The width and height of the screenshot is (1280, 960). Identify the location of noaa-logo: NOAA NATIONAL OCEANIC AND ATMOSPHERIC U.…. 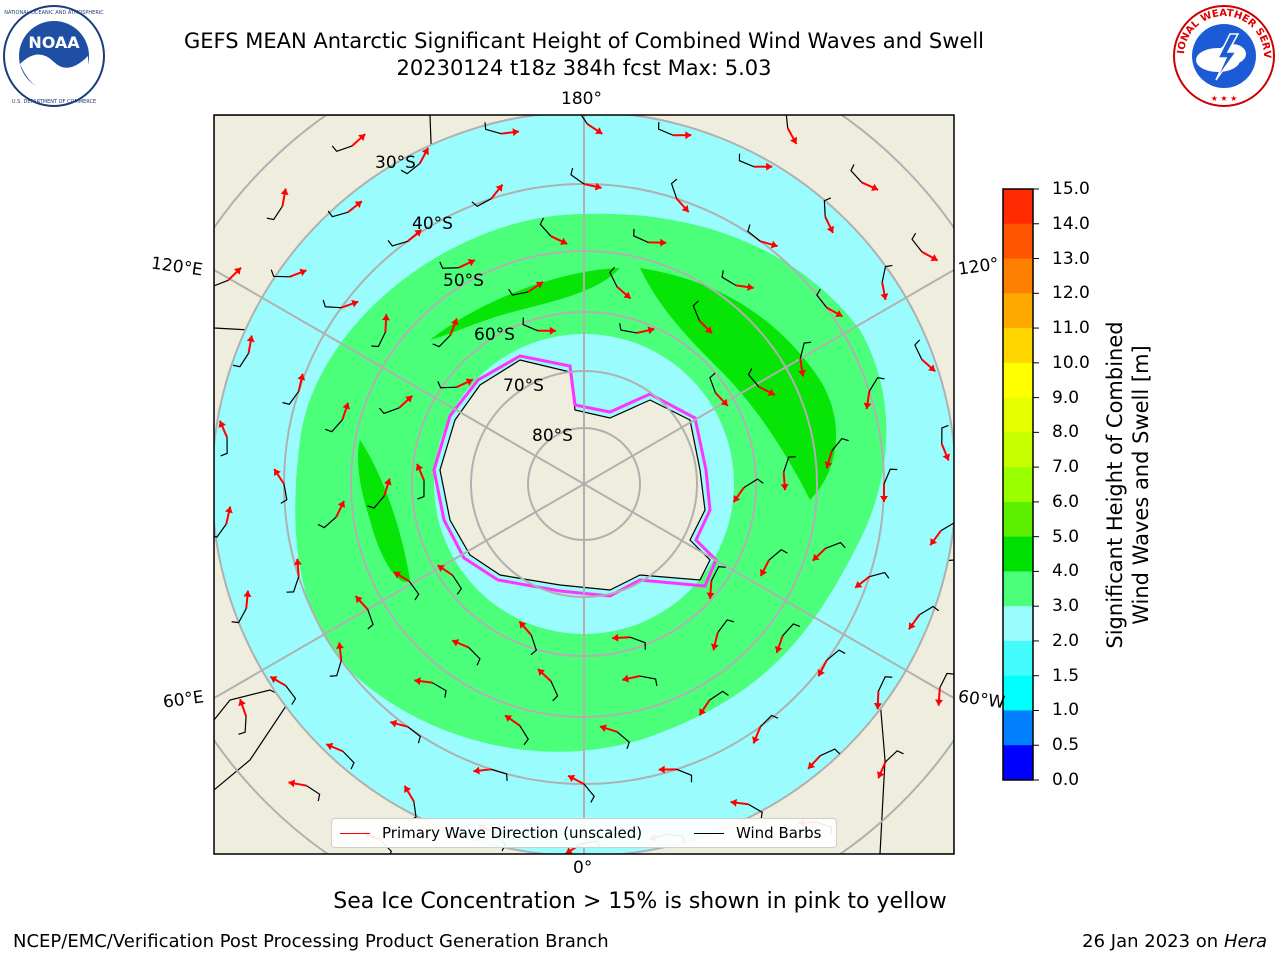
(54, 56).